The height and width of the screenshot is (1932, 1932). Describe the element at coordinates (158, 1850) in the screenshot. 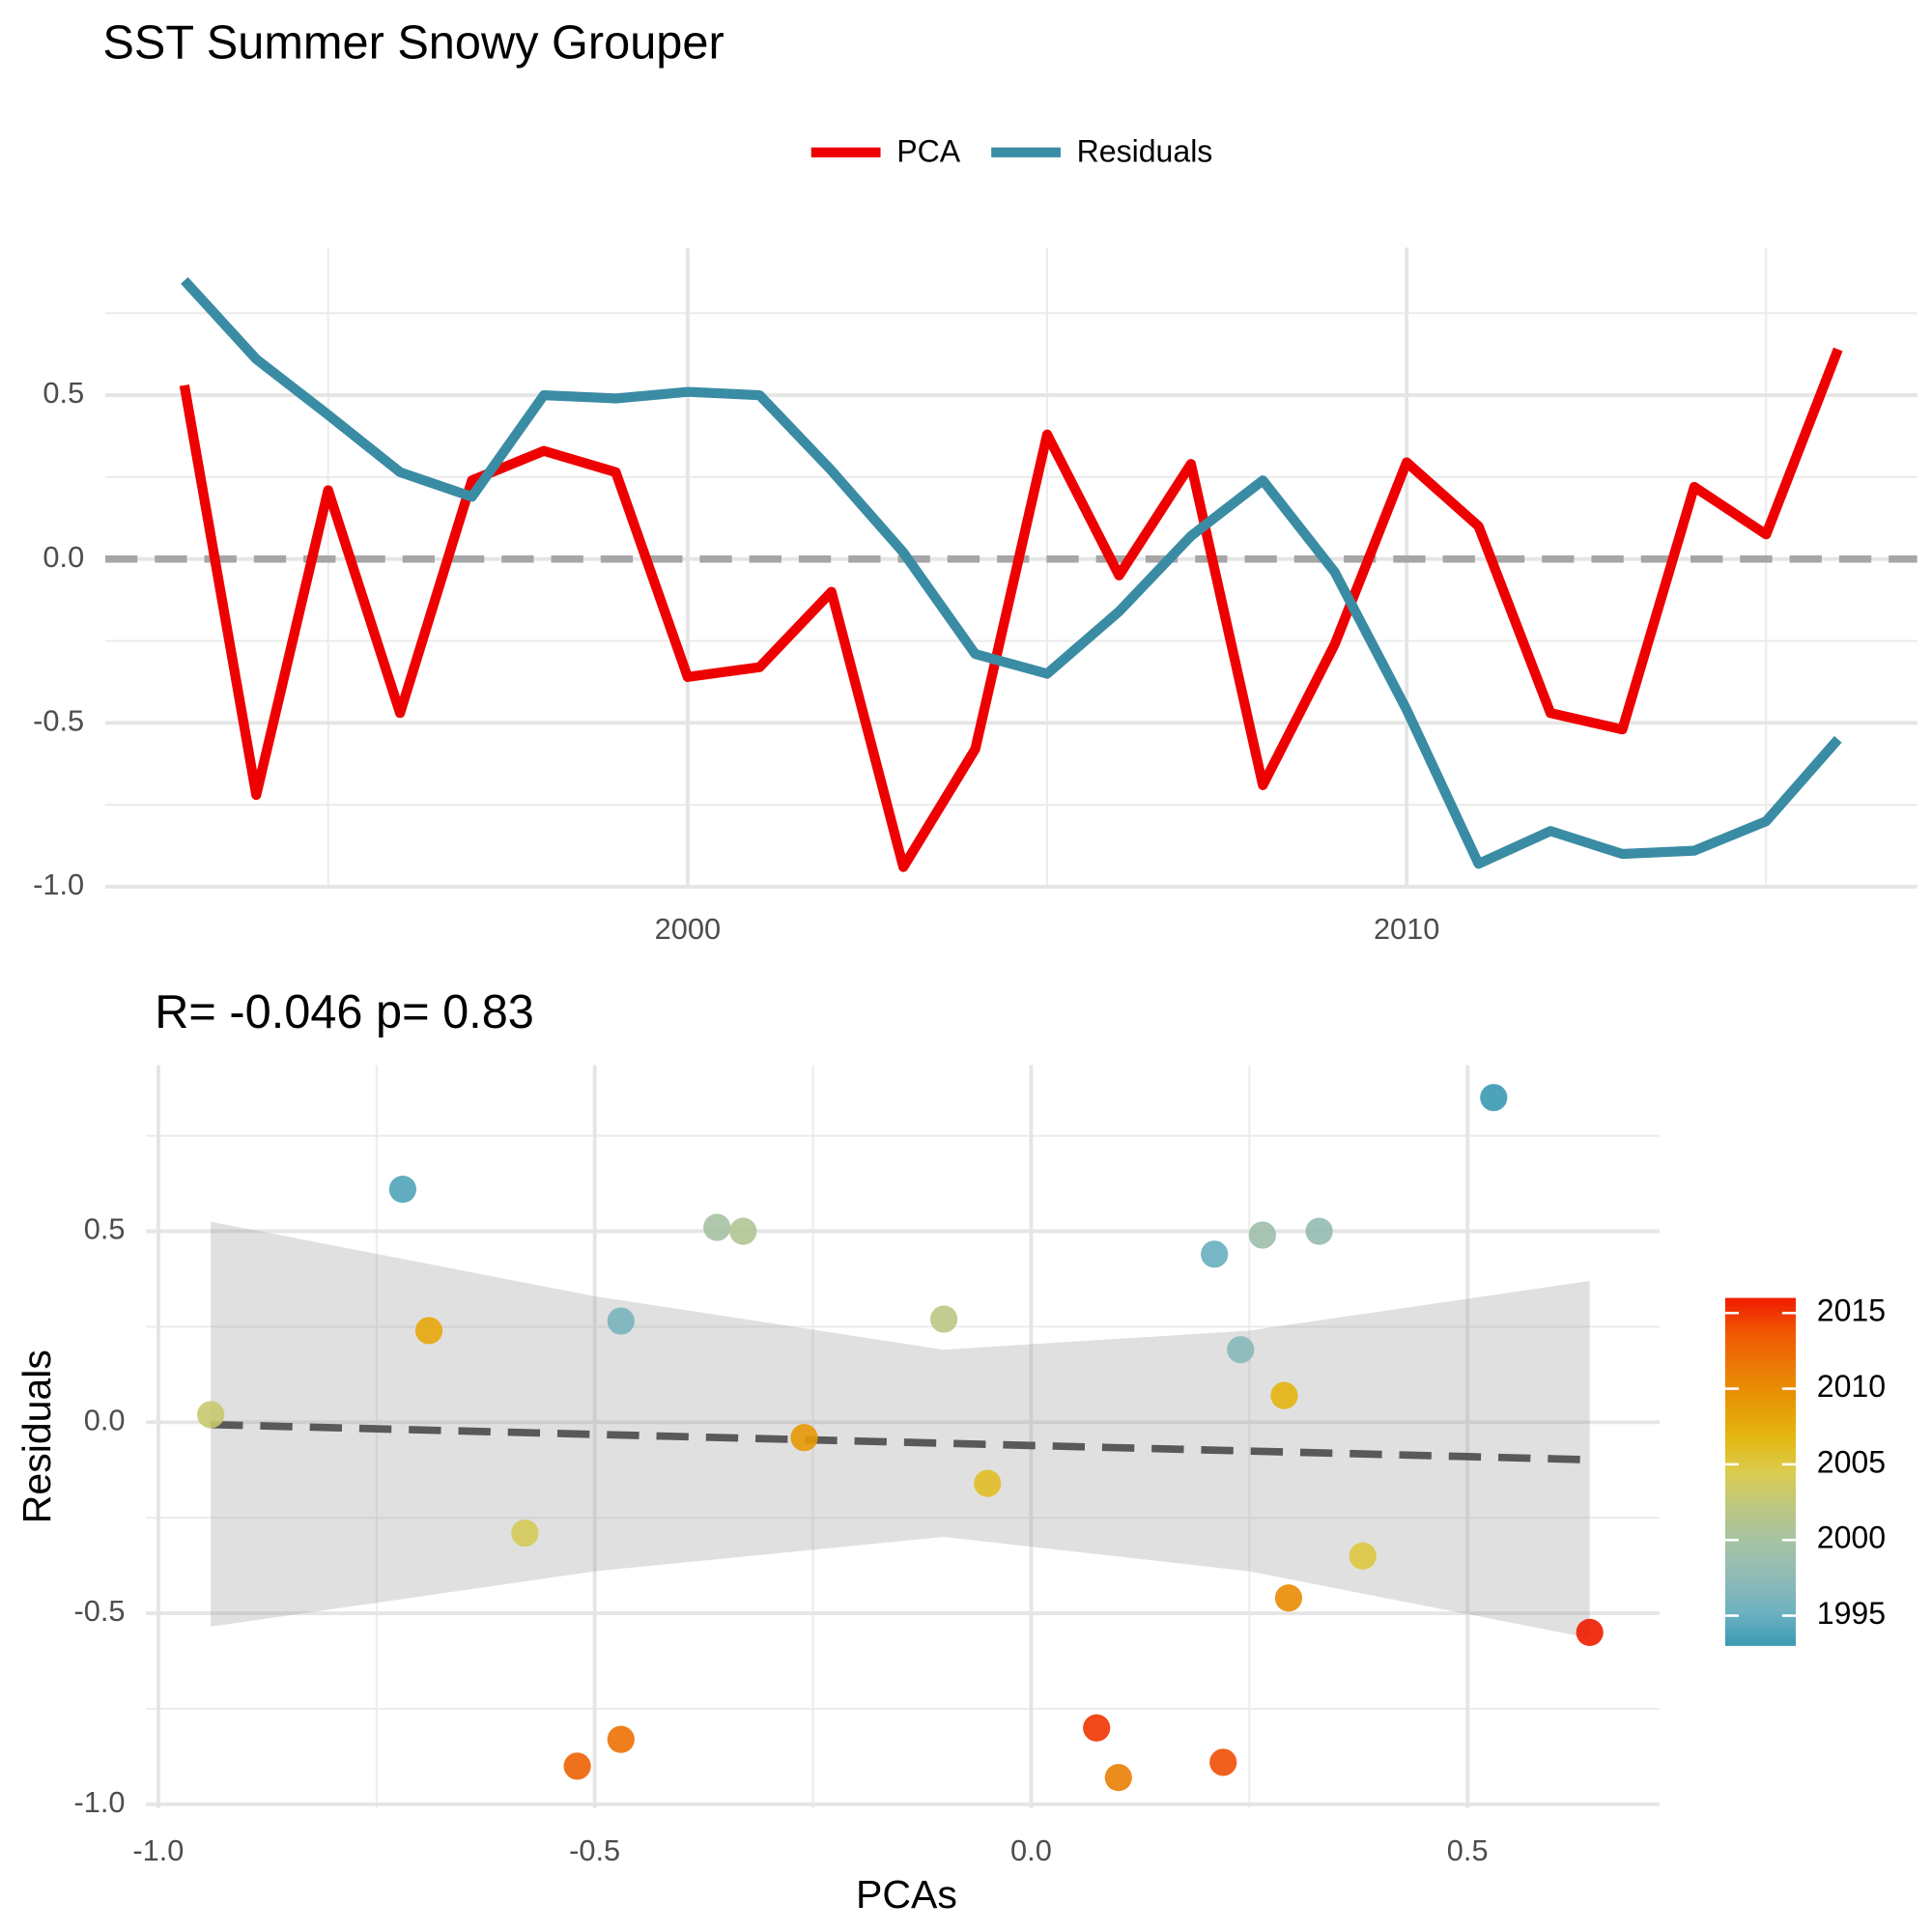

I see `x-tick-label: -1.0` at that location.